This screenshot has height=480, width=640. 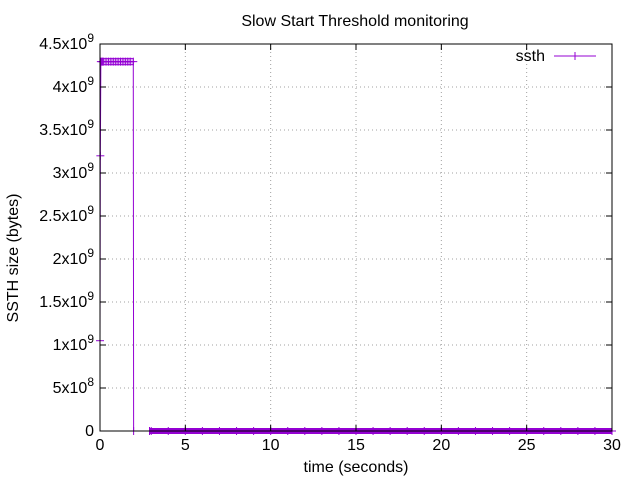 What do you see at coordinates (66, 300) in the screenshot?
I see `y-tick-label: 1.5x10⁹` at bounding box center [66, 300].